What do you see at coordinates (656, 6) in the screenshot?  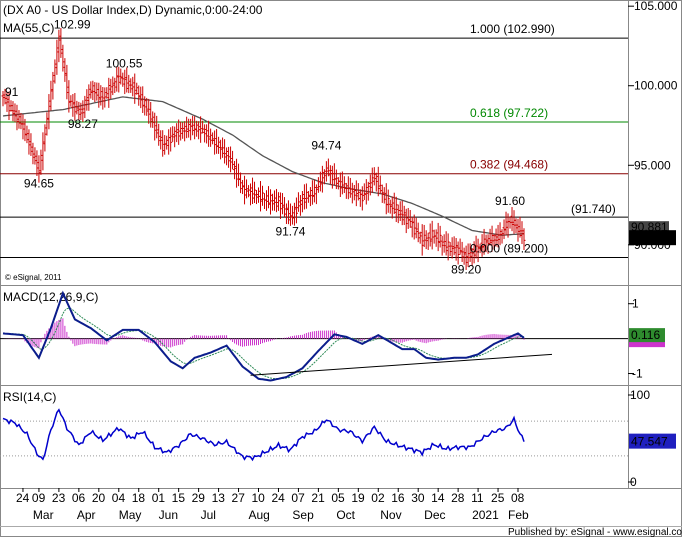 I see `price-y-tick-label: 105.000` at bounding box center [656, 6].